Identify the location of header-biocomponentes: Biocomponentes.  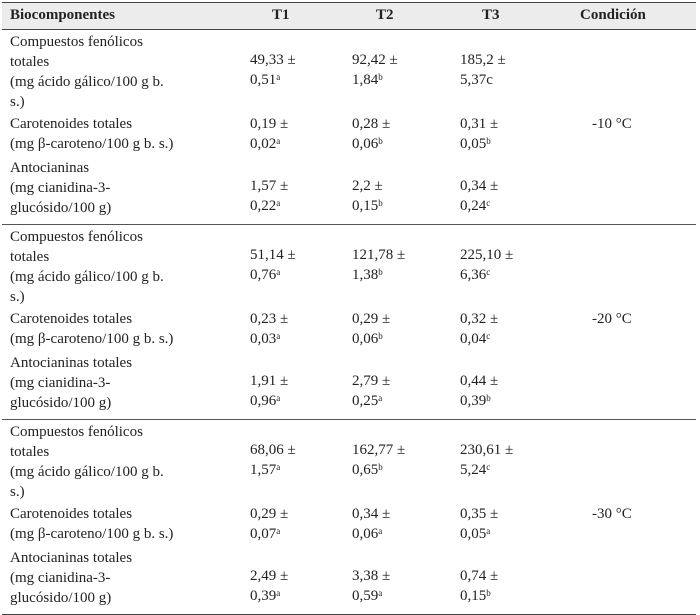
(62, 15).